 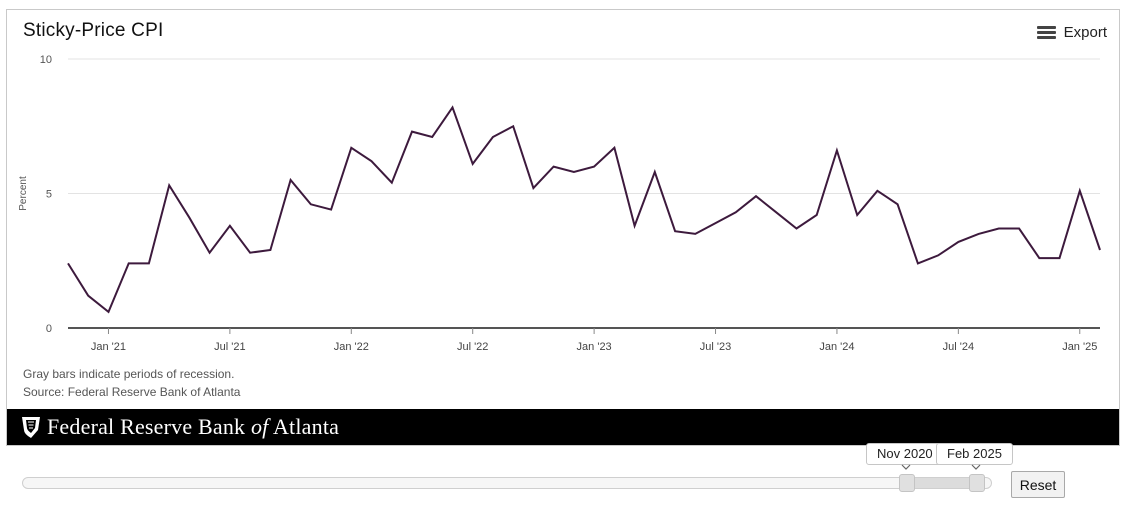 I want to click on x-tick-label: Jul '23, so click(x=715, y=347).